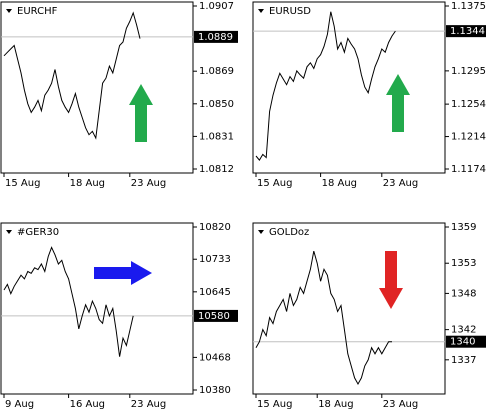 The image size is (486, 413). What do you see at coordinates (37, 11) in the screenshot?
I see `chart-title: EURCHF` at bounding box center [37, 11].